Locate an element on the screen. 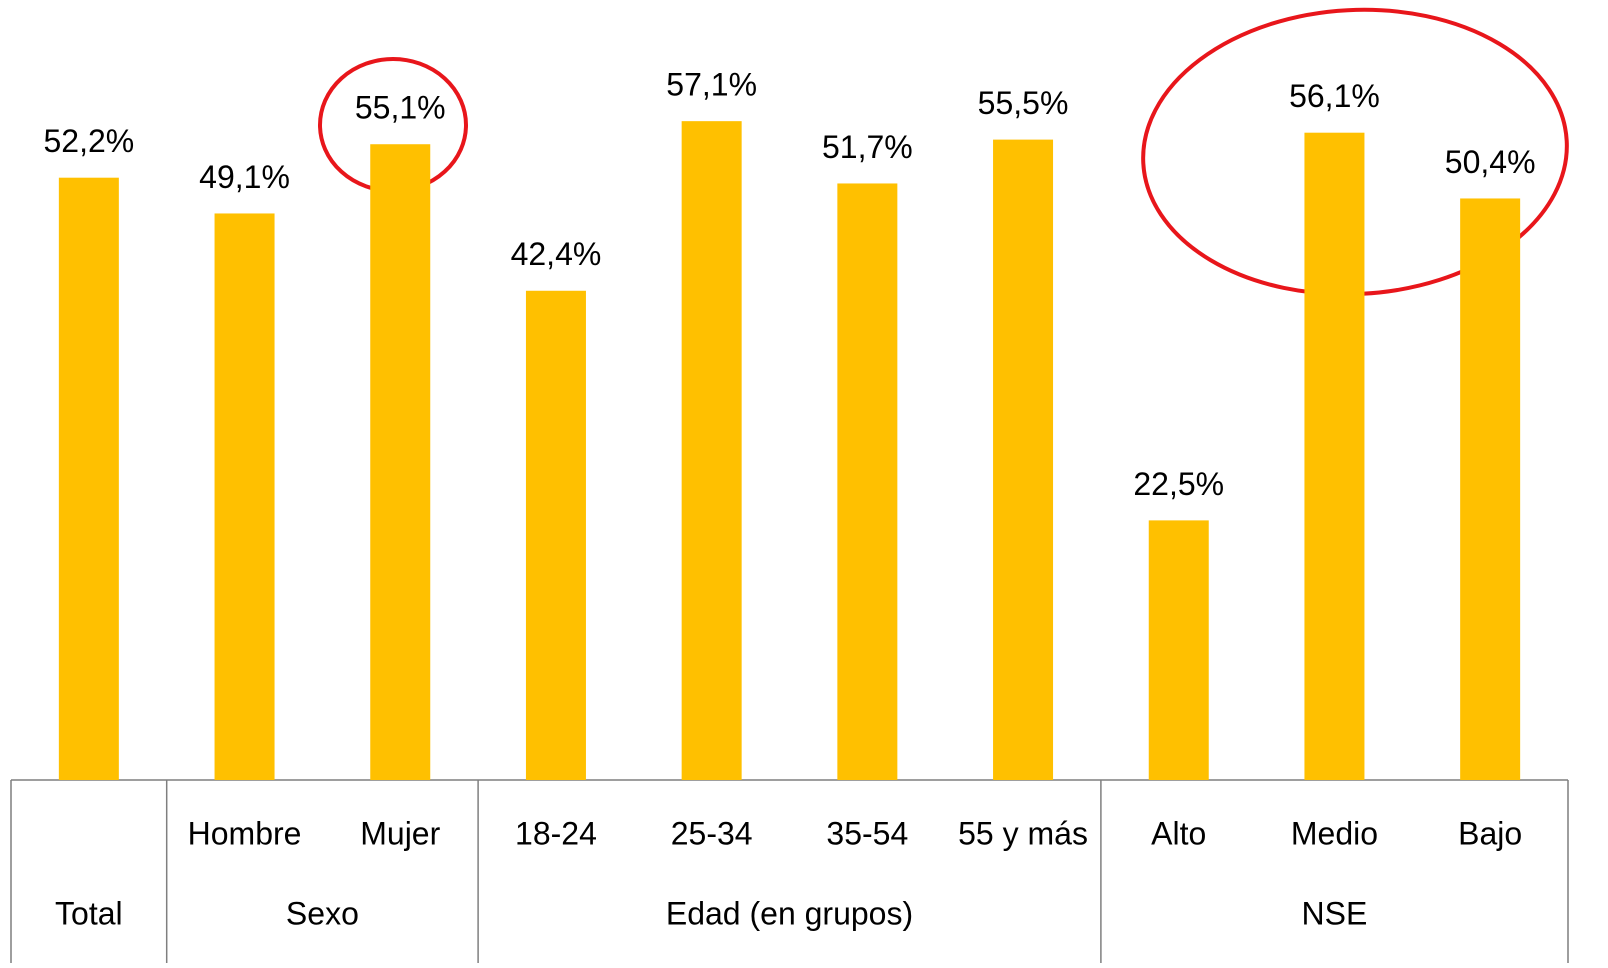  x-tick-label: Hombre is located at coordinates (245, 833).